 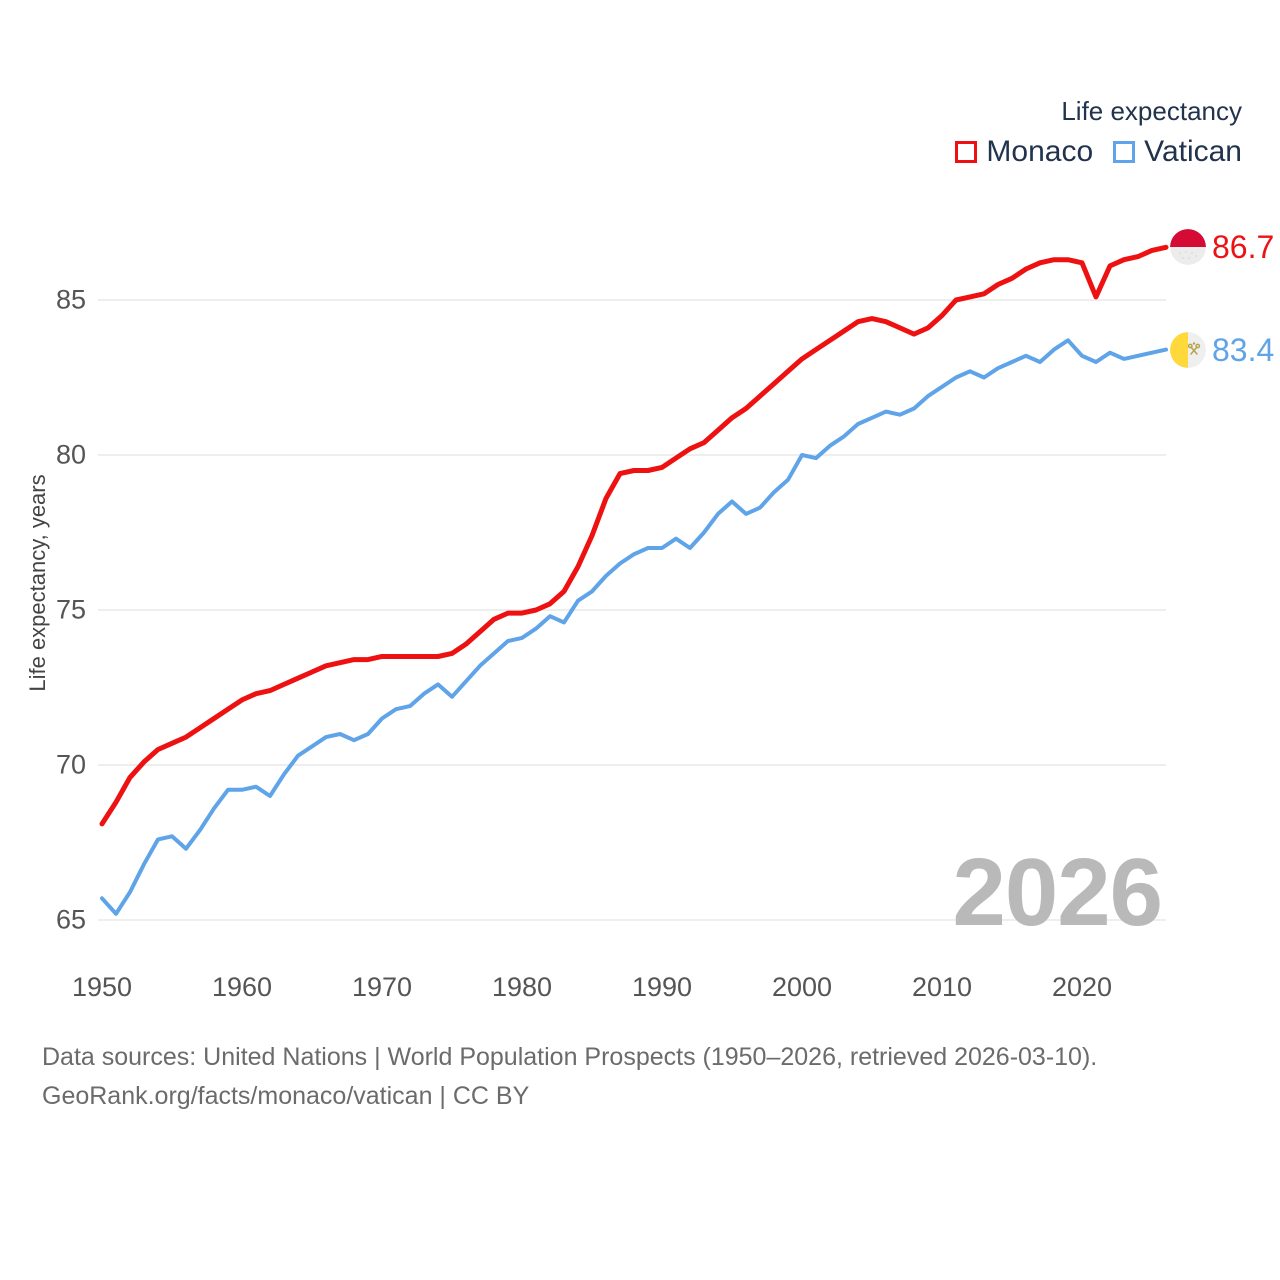 What do you see at coordinates (1040, 152) in the screenshot?
I see `legend-label-monaco: Monaco` at bounding box center [1040, 152].